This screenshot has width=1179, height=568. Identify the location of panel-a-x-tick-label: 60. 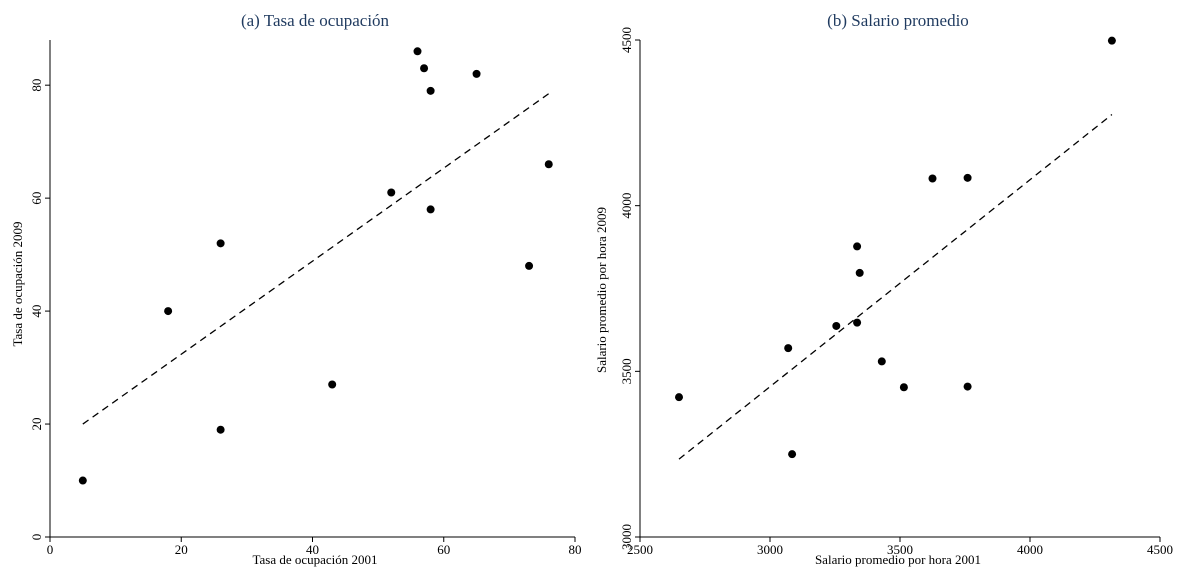
(443, 549).